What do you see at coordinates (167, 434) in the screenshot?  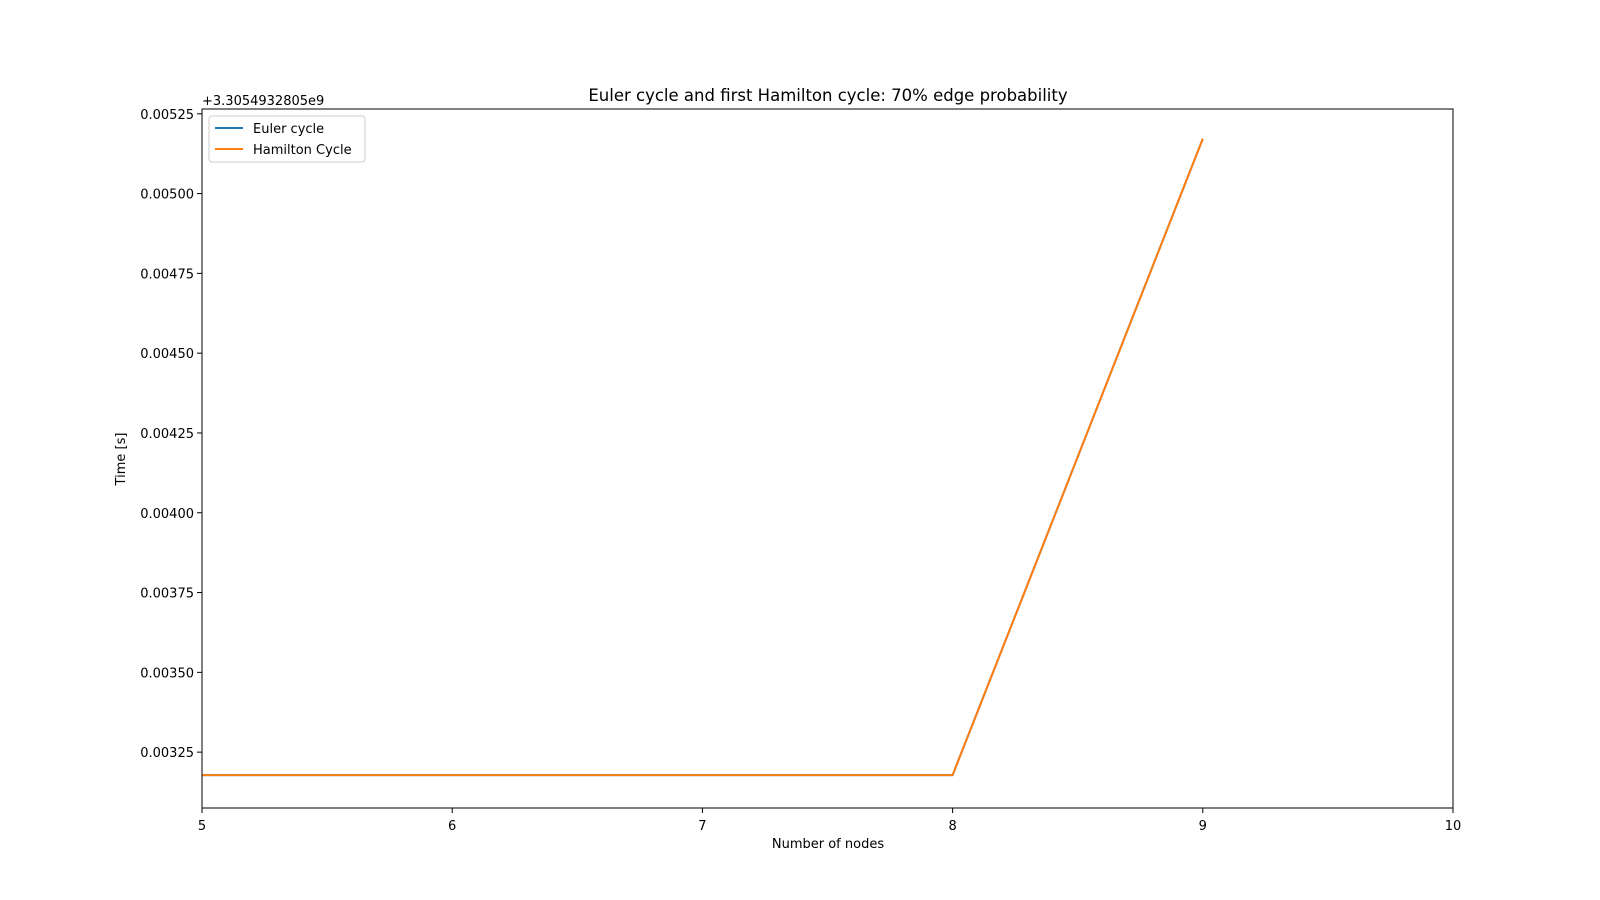 I see `y-tick-label: 0.00425` at bounding box center [167, 434].